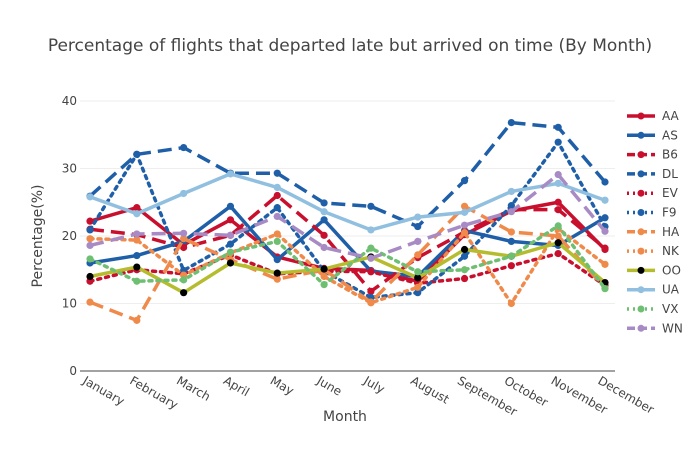 This screenshot has width=700, height=450. What do you see at coordinates (654, 270) in the screenshot?
I see `legend-item-oo: OO` at bounding box center [654, 270].